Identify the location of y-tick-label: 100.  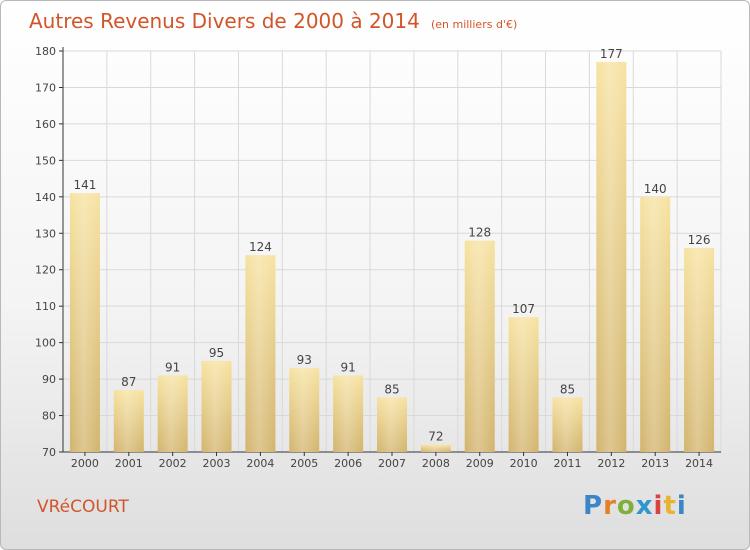
(45, 343).